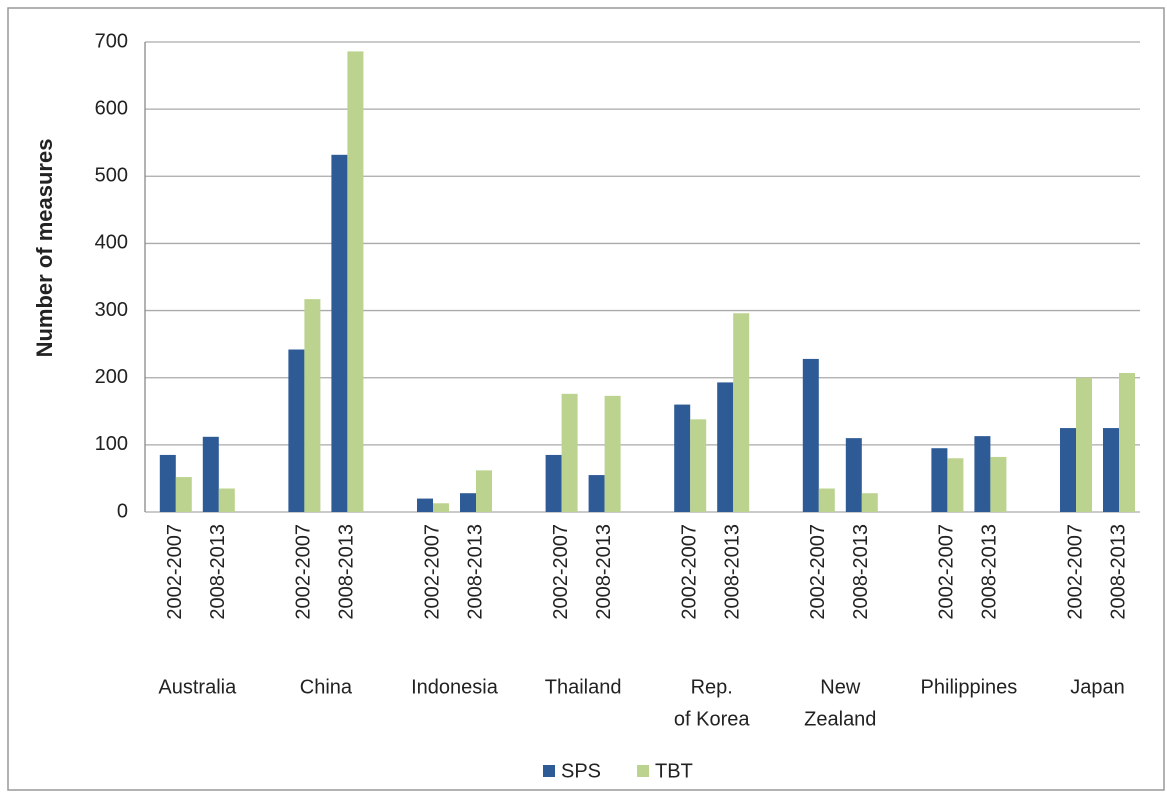  I want to click on y-axis-label: Number of measures, so click(44, 248).